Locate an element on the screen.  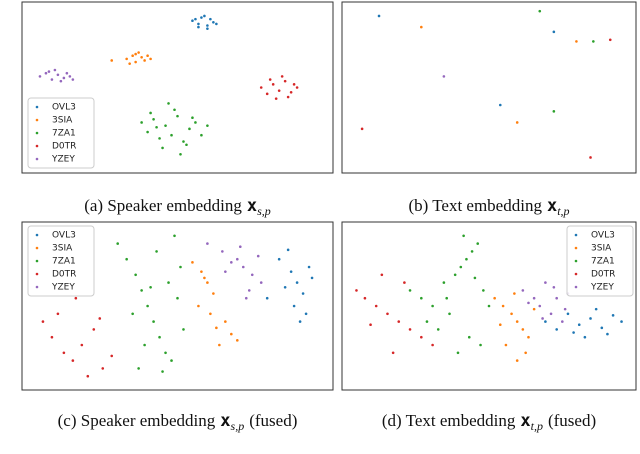
caption: (a) Speaker embedding xs,p is located at coordinates (177, 207).